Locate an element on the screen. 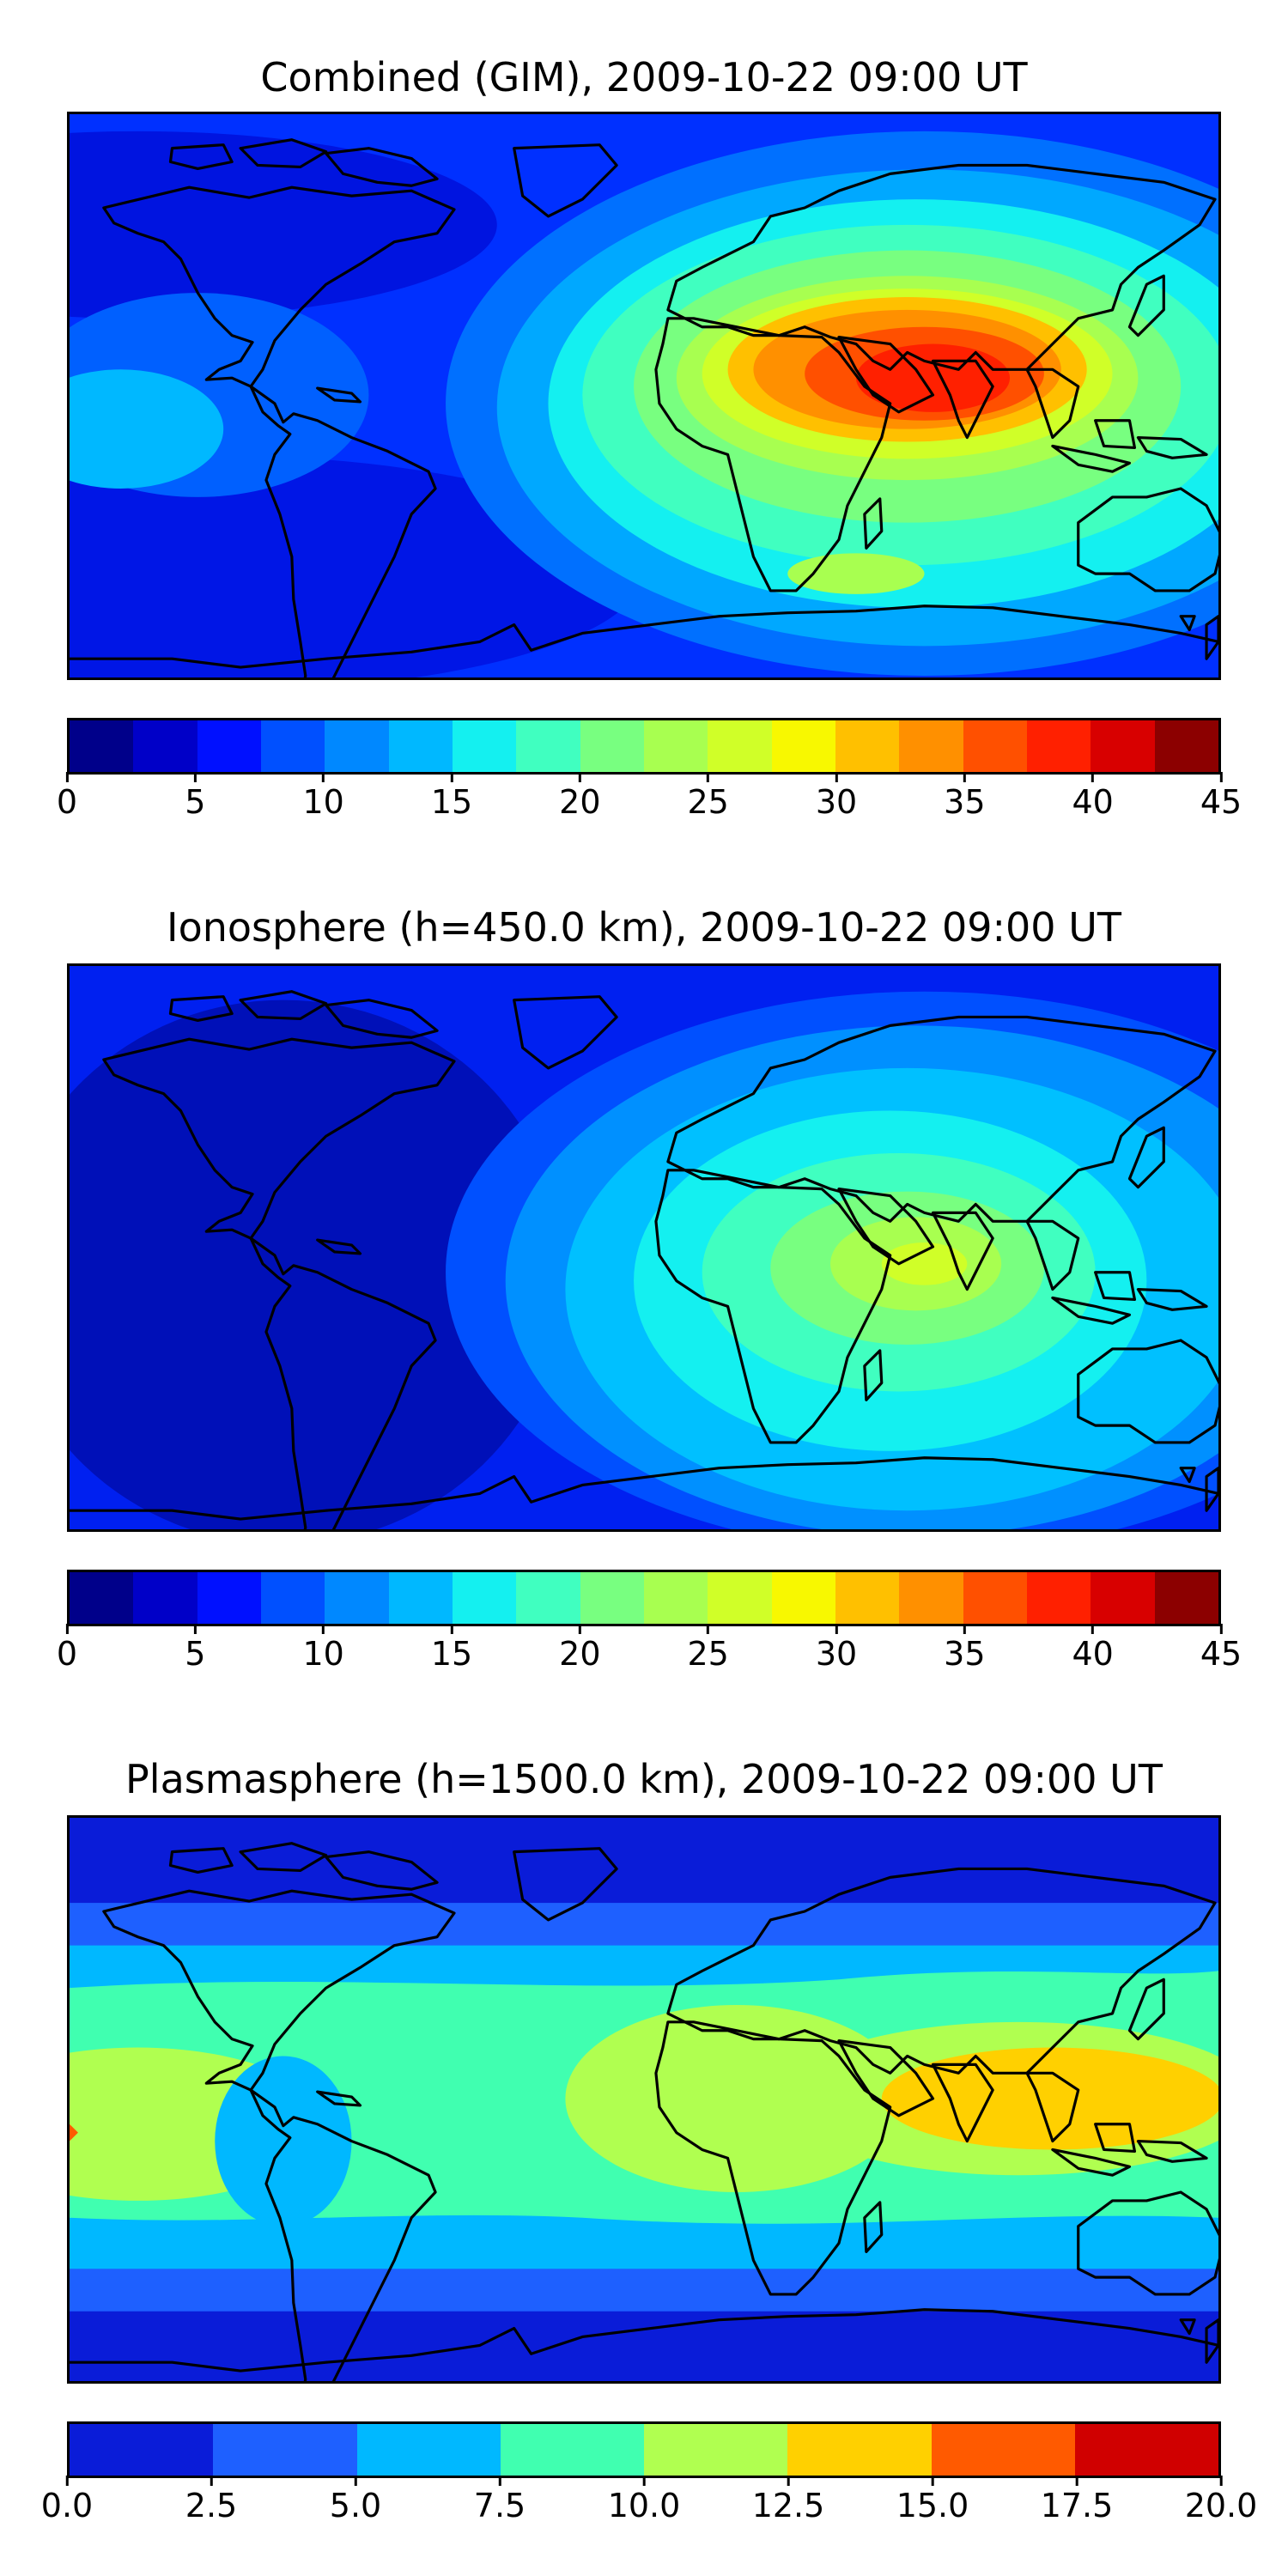 The width and height of the screenshot is (1288, 2576). colorbar-tick: 17.5 is located at coordinates (1077, 2500).